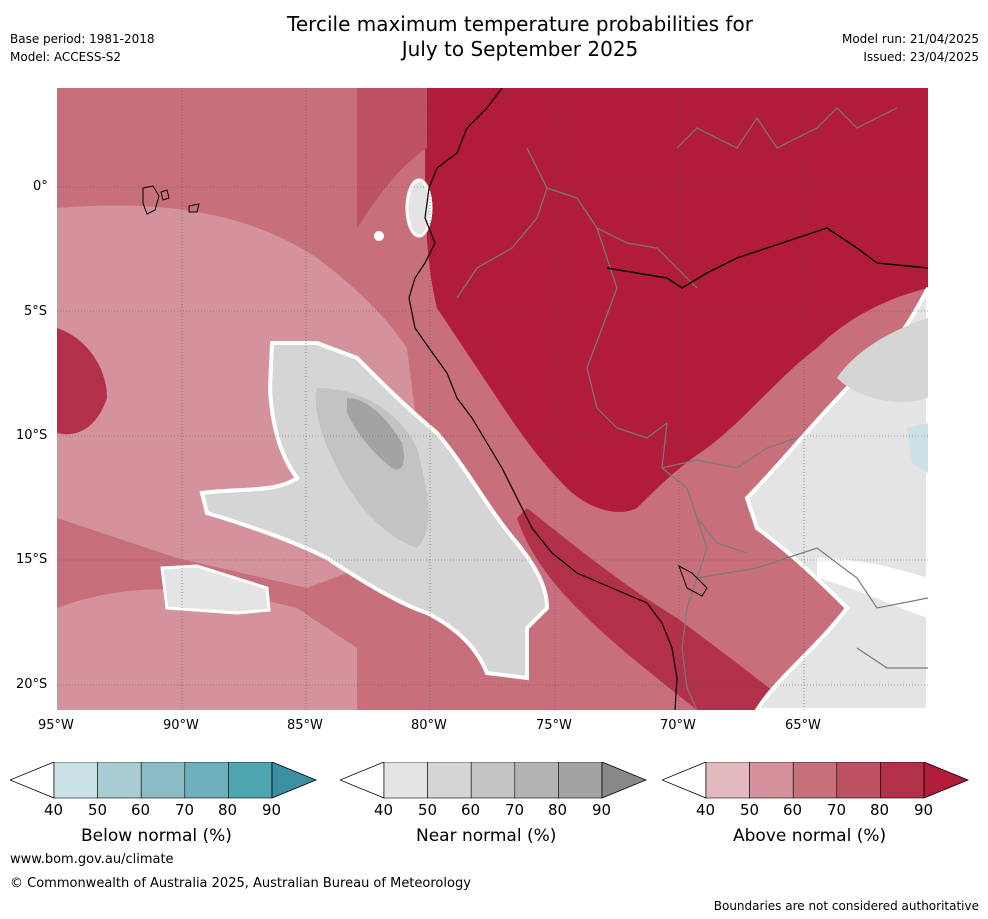 The width and height of the screenshot is (988, 919). What do you see at coordinates (141, 810) in the screenshot?
I see `below-tick-60: 60` at bounding box center [141, 810].